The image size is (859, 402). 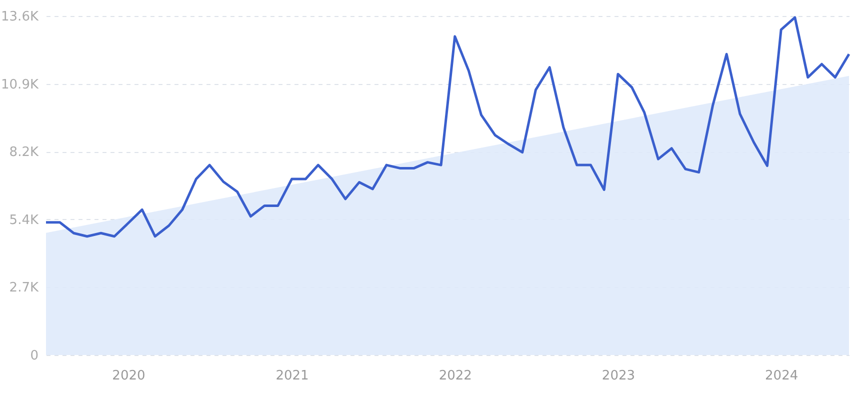 What do you see at coordinates (20, 17) in the screenshot?
I see `y-tick-label: 13.6K` at bounding box center [20, 17].